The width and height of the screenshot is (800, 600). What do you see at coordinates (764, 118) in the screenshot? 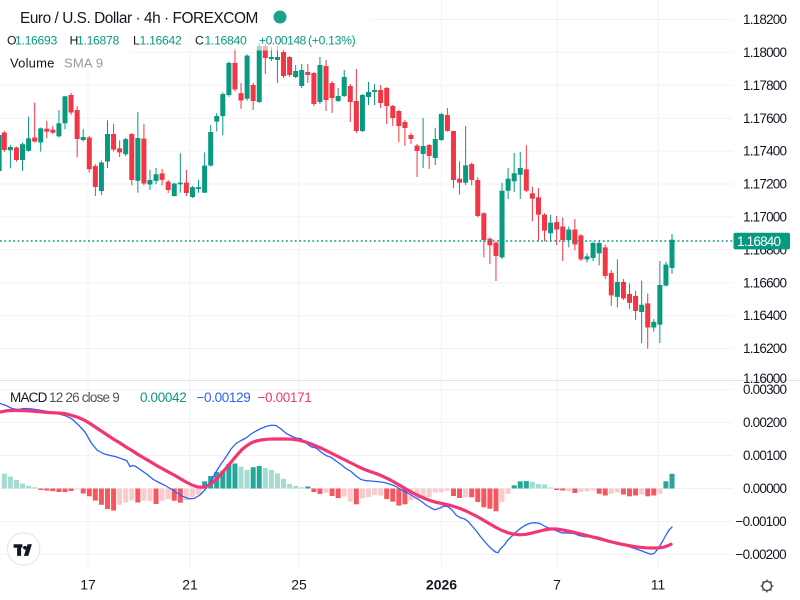
I see `svg-text: 1.17600` at bounding box center [764, 118].